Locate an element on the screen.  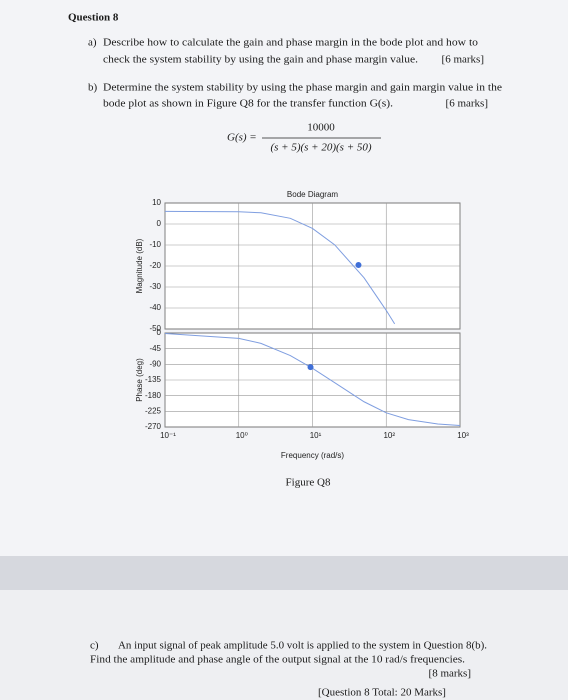
formula-lhs: G(s) = is located at coordinates (242, 138).